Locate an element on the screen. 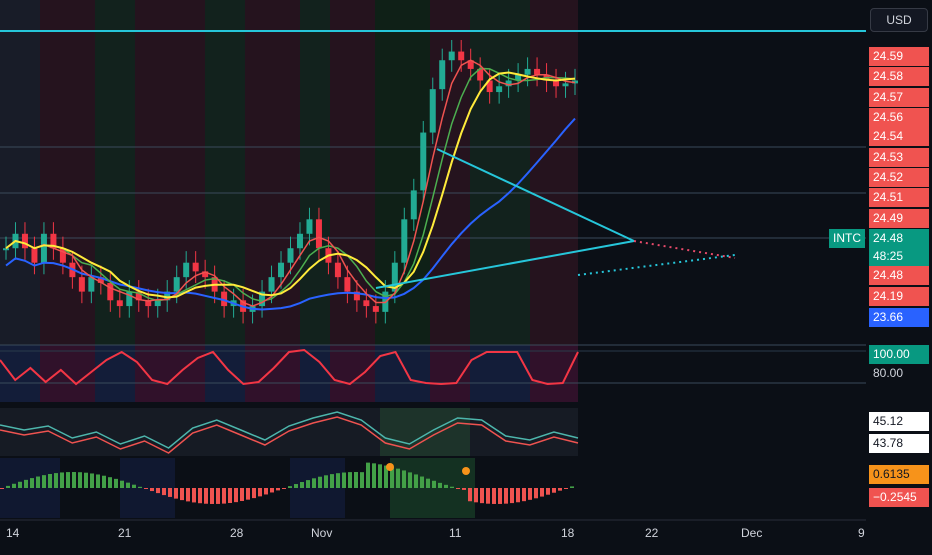 Image resolution: width=932 pixels, height=555 pixels. rsi-line is located at coordinates (289, 367).